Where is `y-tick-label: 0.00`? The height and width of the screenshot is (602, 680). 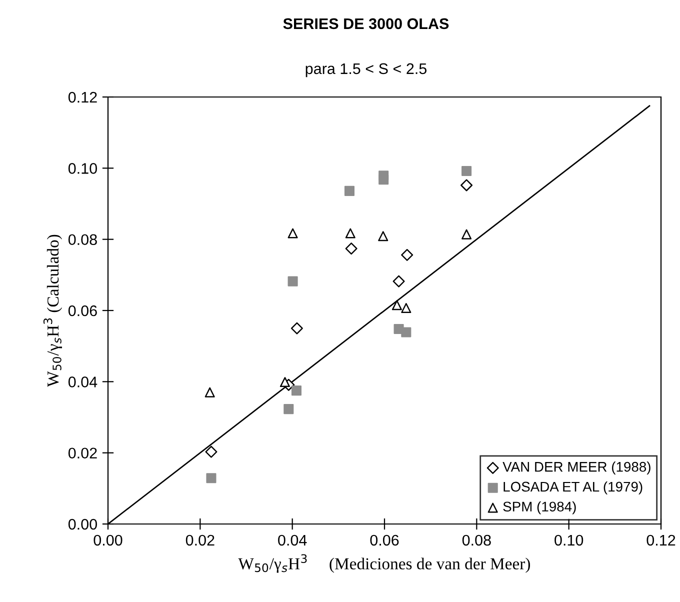 y-tick-label: 0.00 is located at coordinates (82, 524).